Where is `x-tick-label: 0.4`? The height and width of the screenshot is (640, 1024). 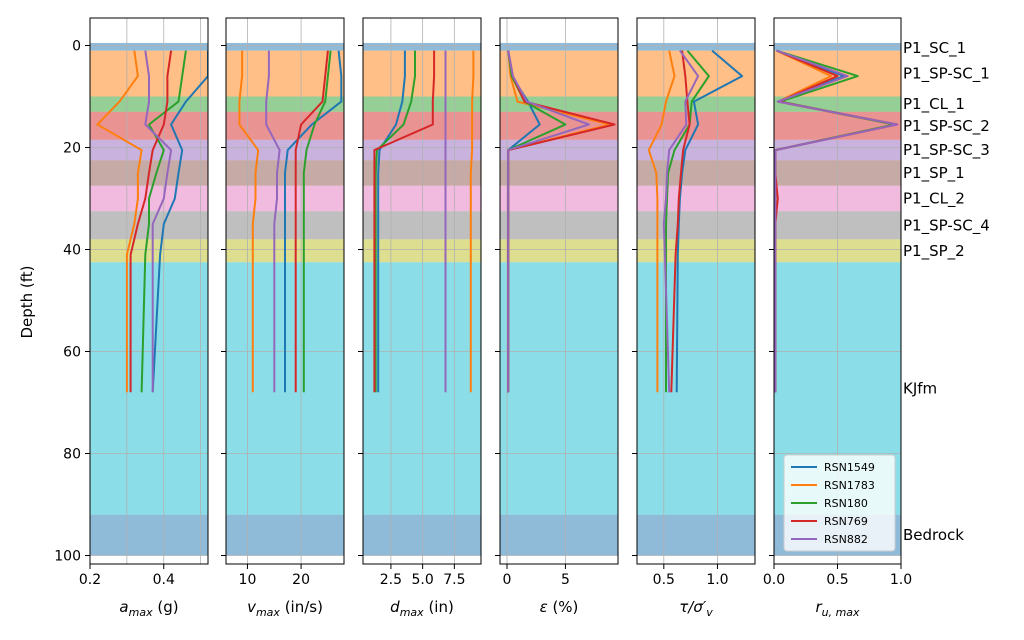
x-tick-label: 0.4 is located at coordinates (164, 580).